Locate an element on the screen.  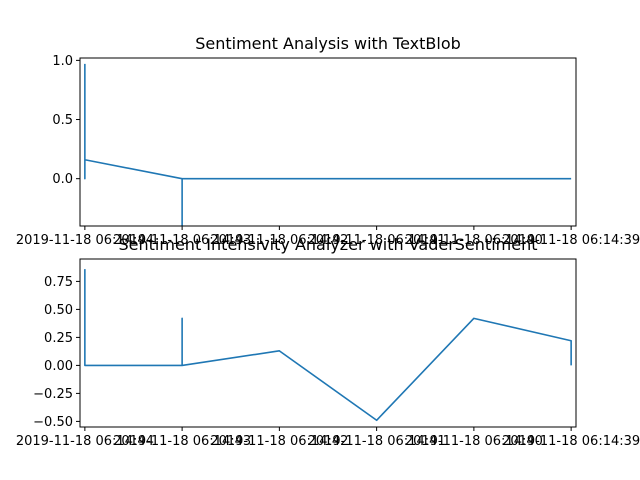
textblob-x-tick-label: 2019-11-18 06:14:40 is located at coordinates (474, 240).